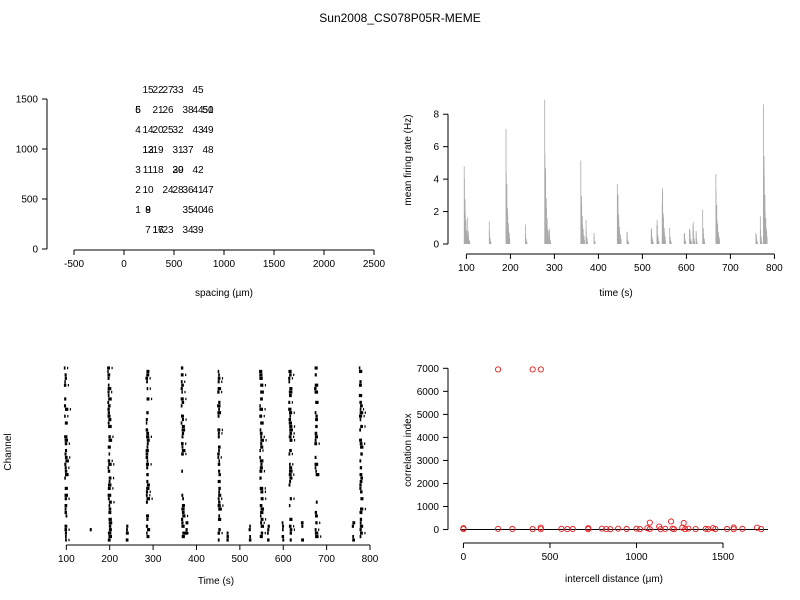  Describe the element at coordinates (642, 268) in the screenshot. I see `rate-x-tick-label: 500` at that location.